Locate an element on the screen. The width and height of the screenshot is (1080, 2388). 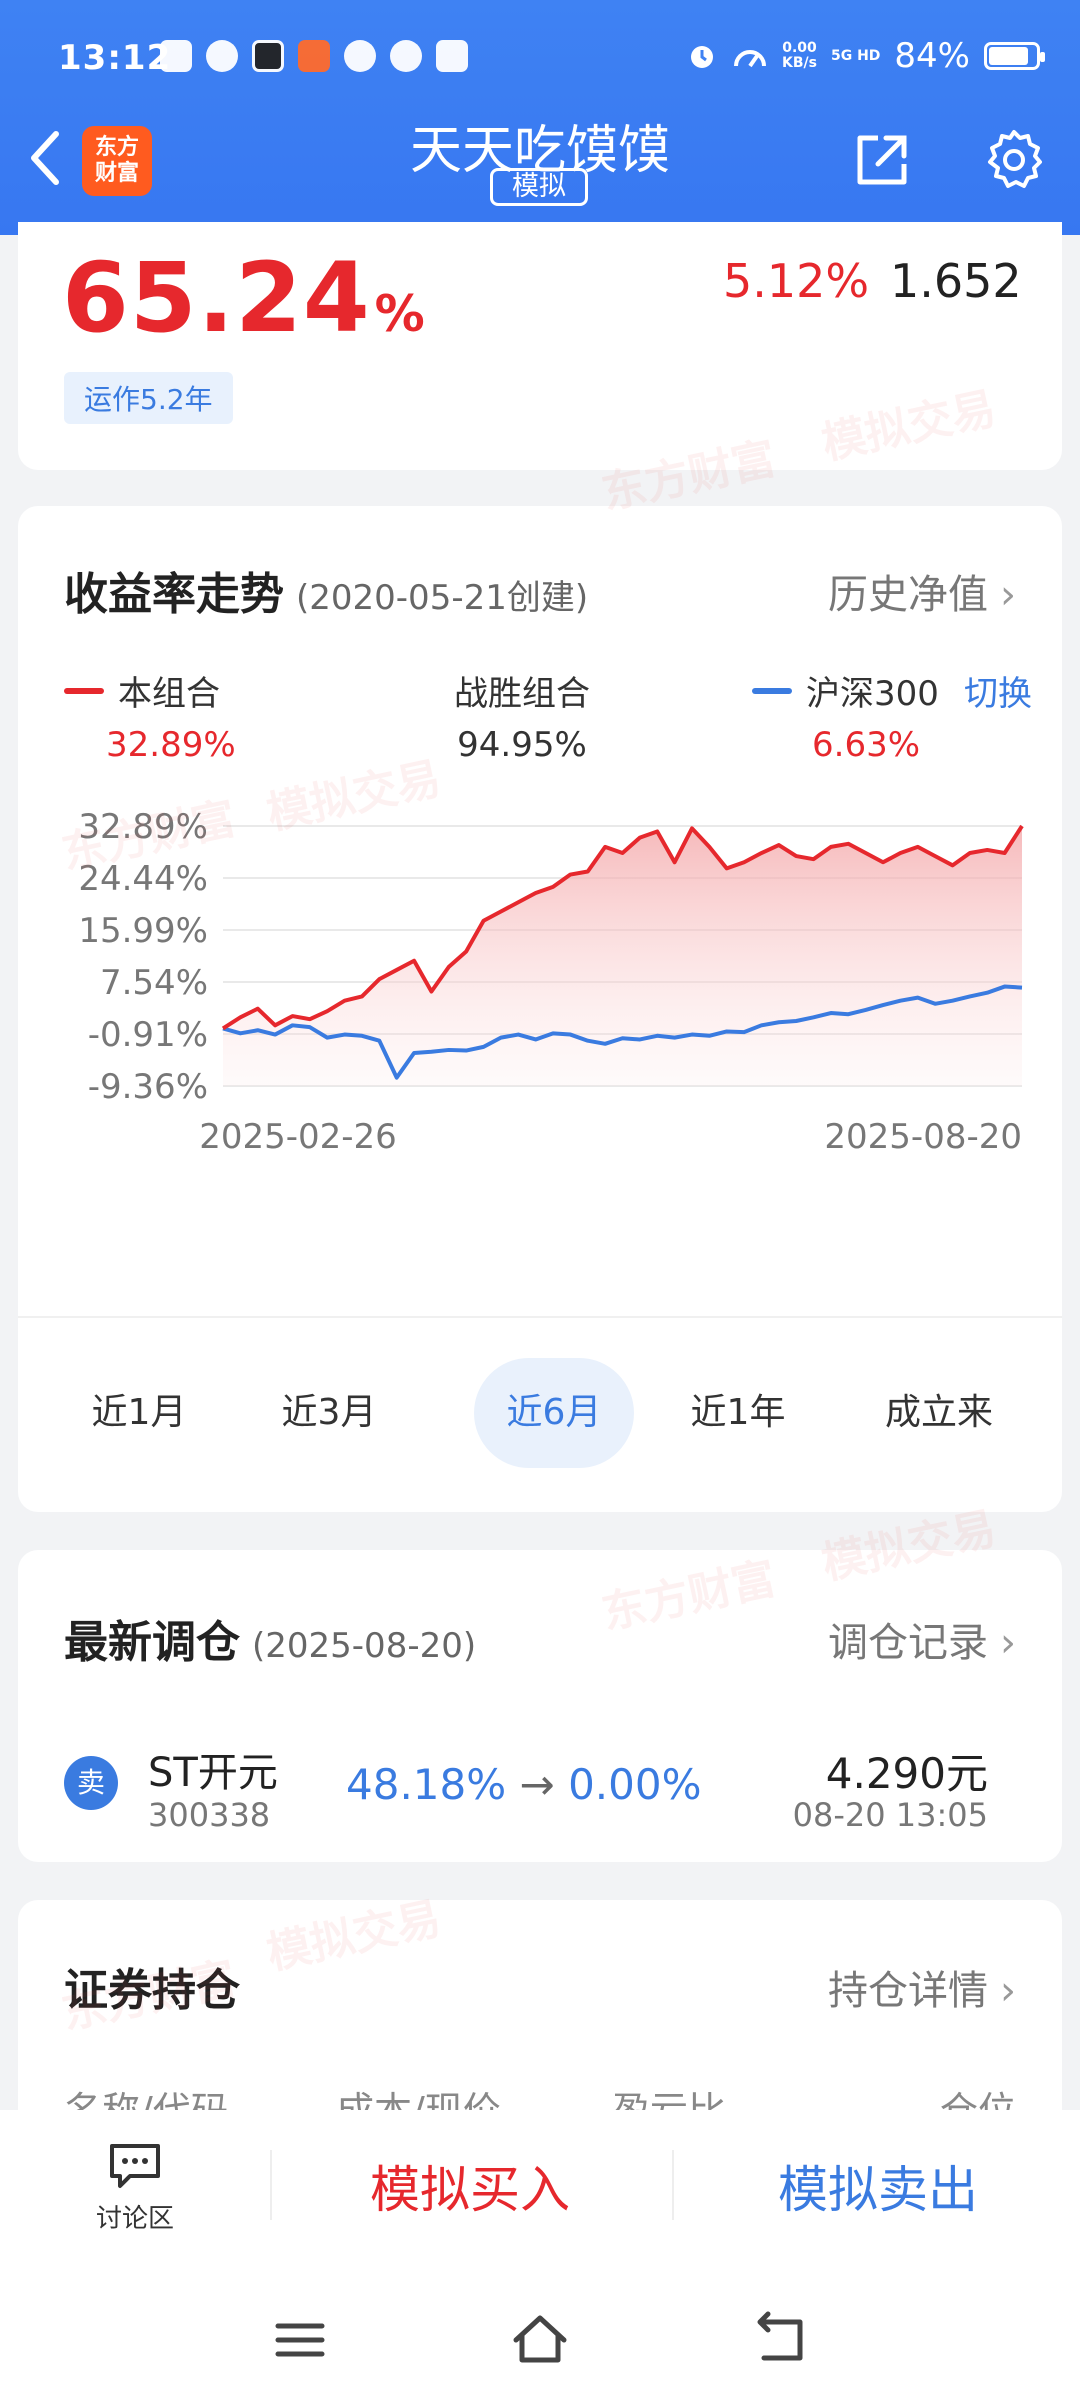
system-nav-bar is located at coordinates (540, 2339).